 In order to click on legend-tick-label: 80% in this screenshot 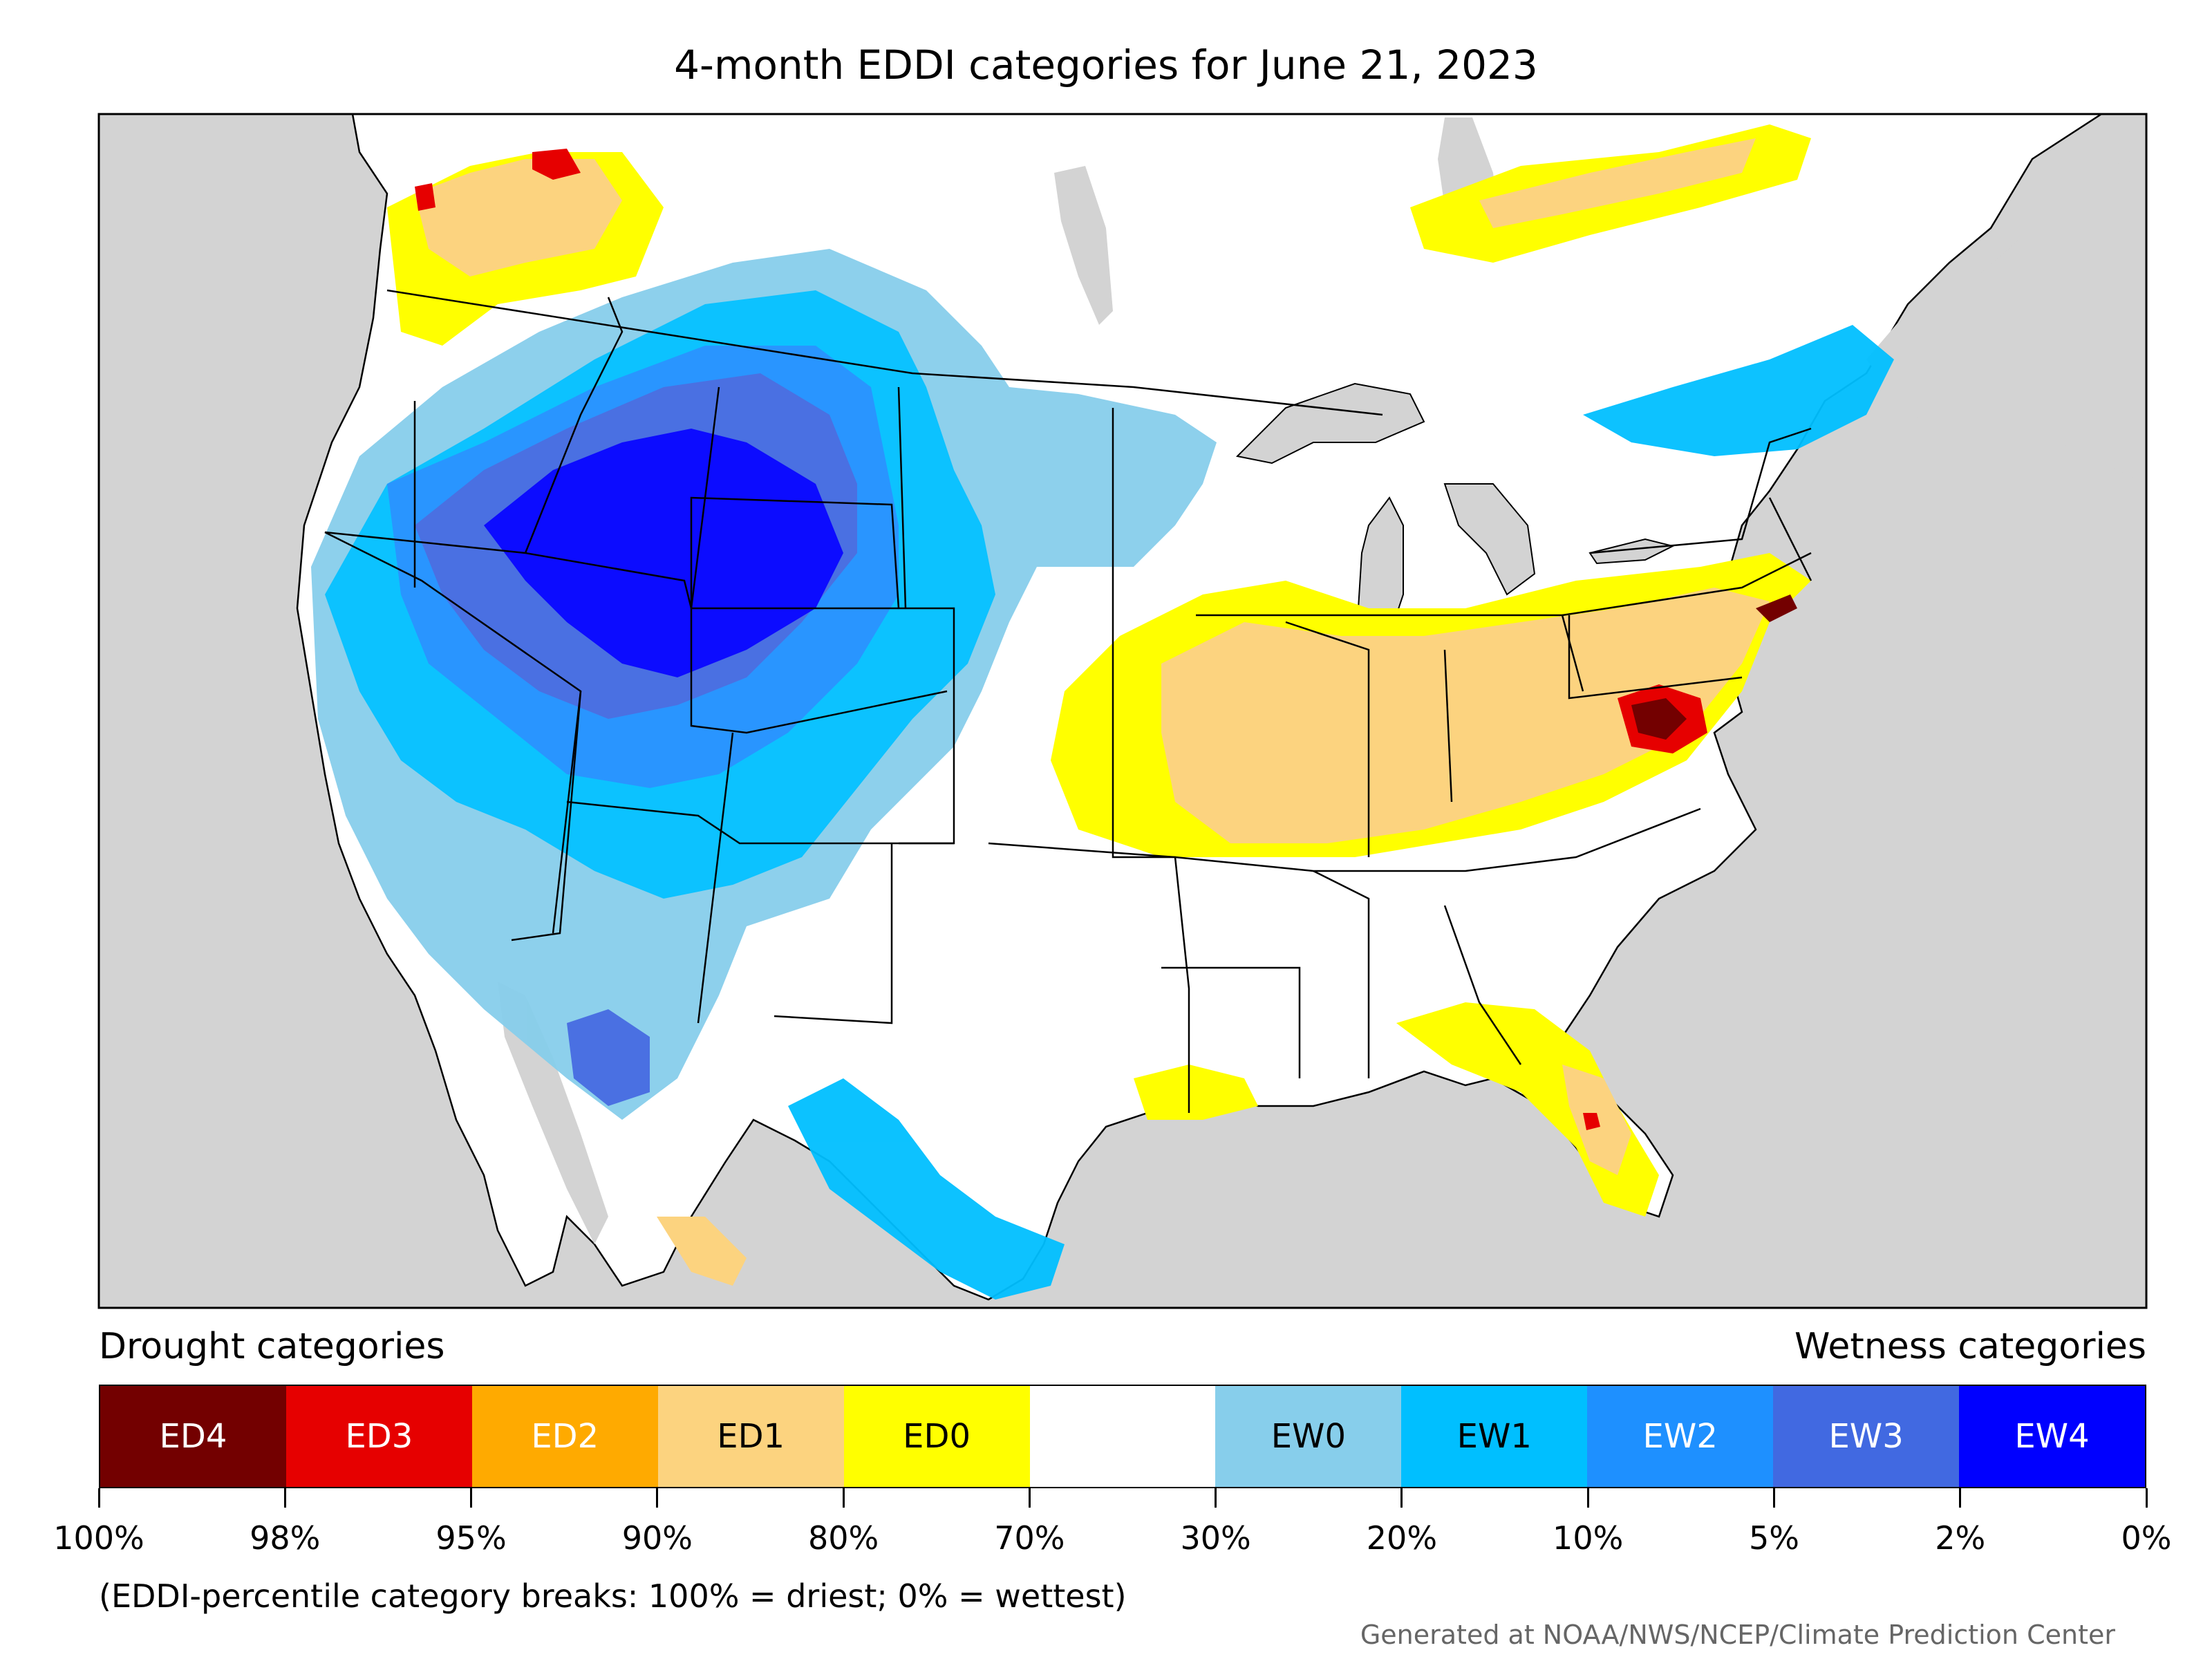, I will do `click(843, 1538)`.